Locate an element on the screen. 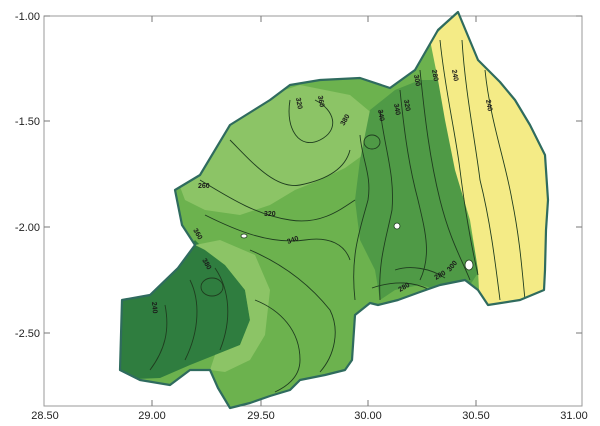 This screenshot has height=426, width=600. pockets is located at coordinates (357, 246).